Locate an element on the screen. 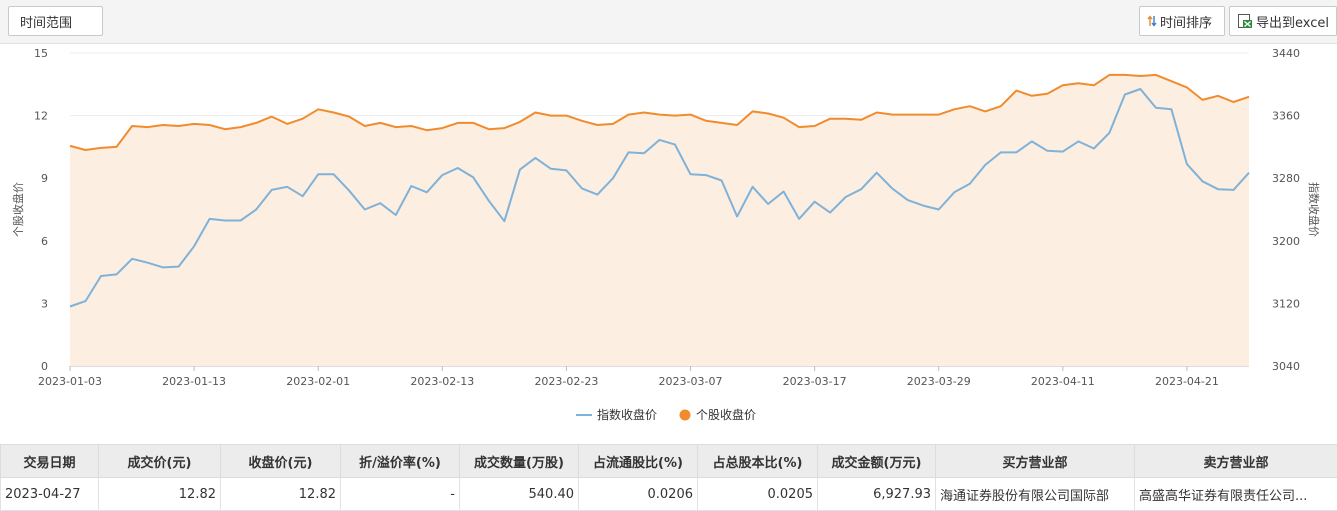 This screenshot has width=1337, height=511. x-tick-label: 2023-02-13 is located at coordinates (442, 381).